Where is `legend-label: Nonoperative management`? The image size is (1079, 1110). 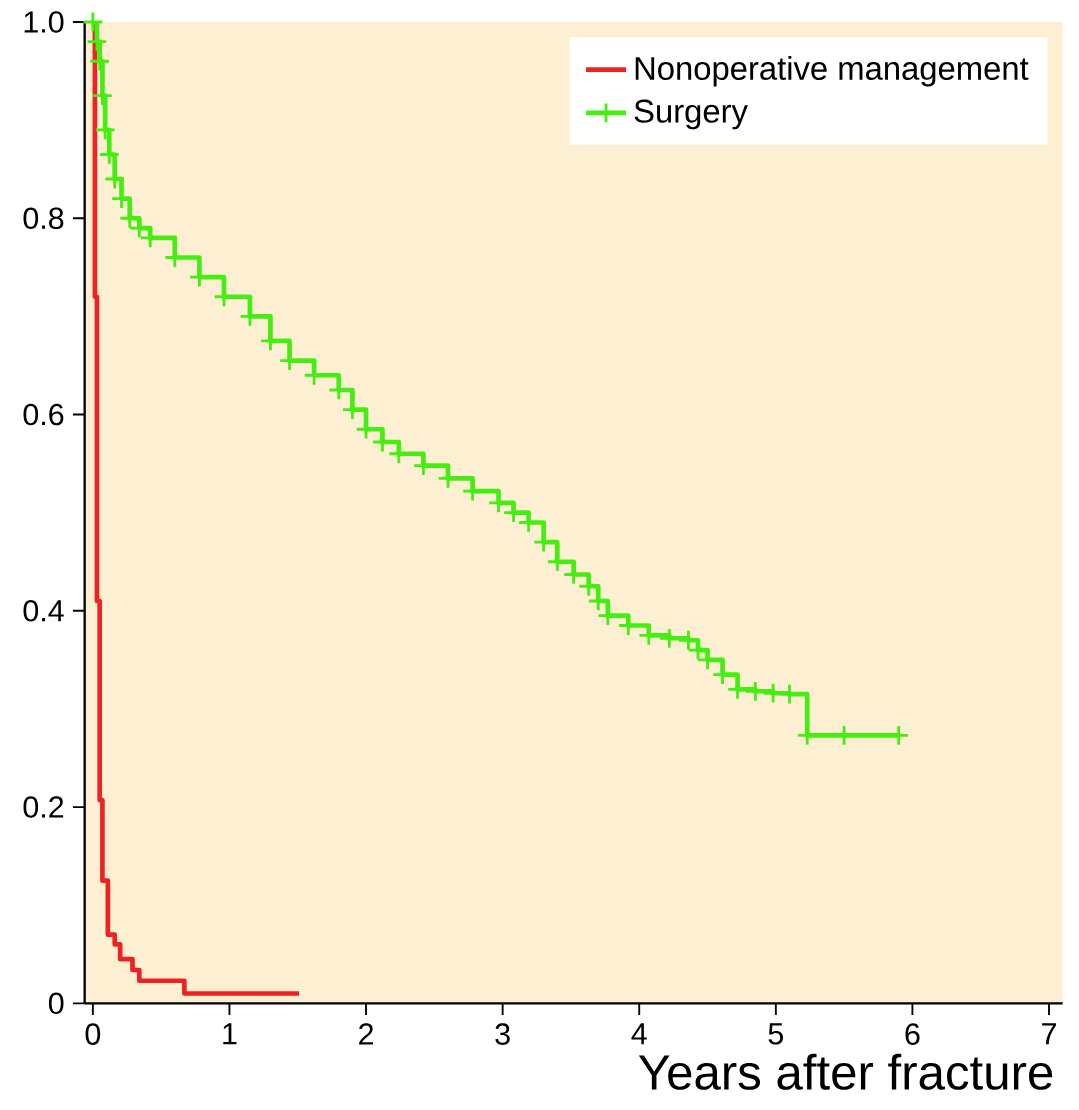
legend-label: Nonoperative management is located at coordinates (832, 71).